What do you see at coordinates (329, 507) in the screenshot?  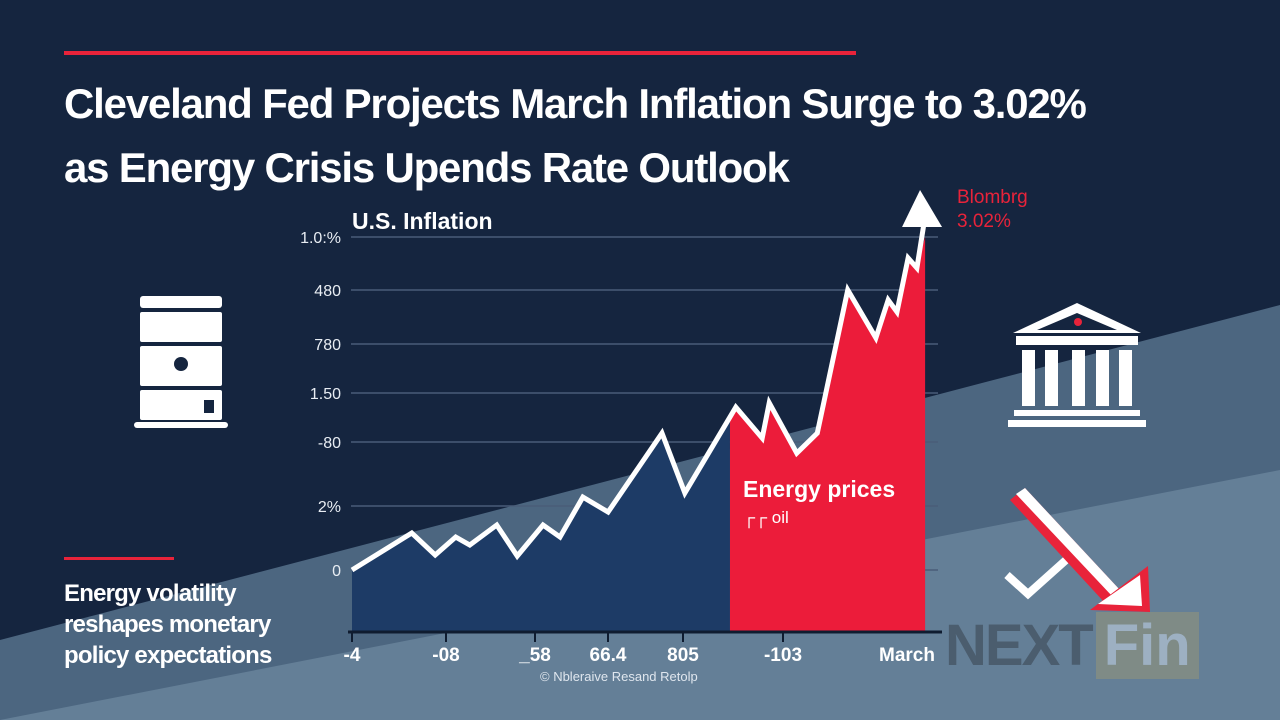 I see `y-tick-label: 2%` at bounding box center [329, 507].